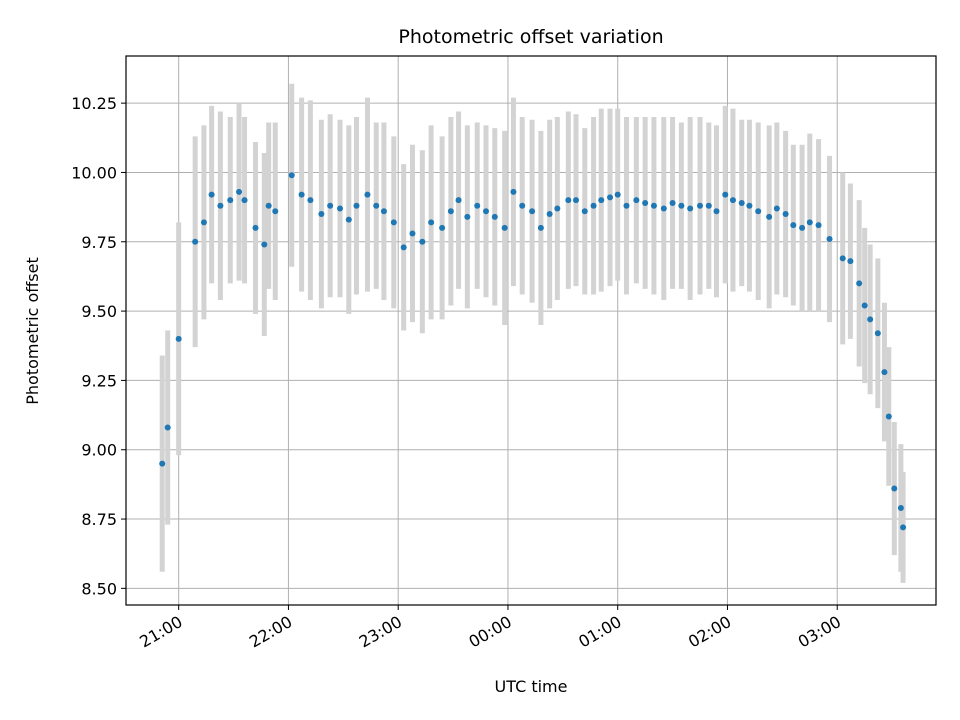 This screenshot has width=960, height=720. Describe the element at coordinates (98, 346) in the screenshot. I see `y-axis-ticks: 8.50 8.75 9.00 9.25 9.50 9.75 10.00 10.25` at that location.